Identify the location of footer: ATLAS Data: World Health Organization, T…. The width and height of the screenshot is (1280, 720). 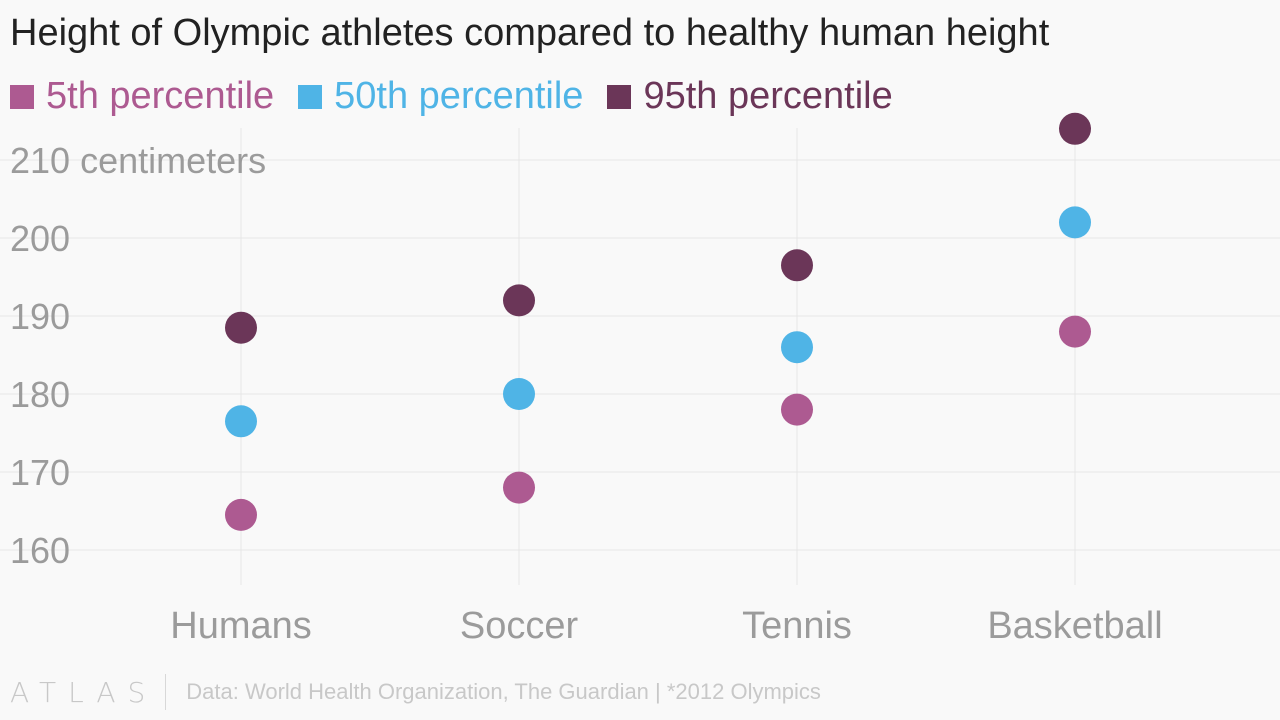
(415, 692).